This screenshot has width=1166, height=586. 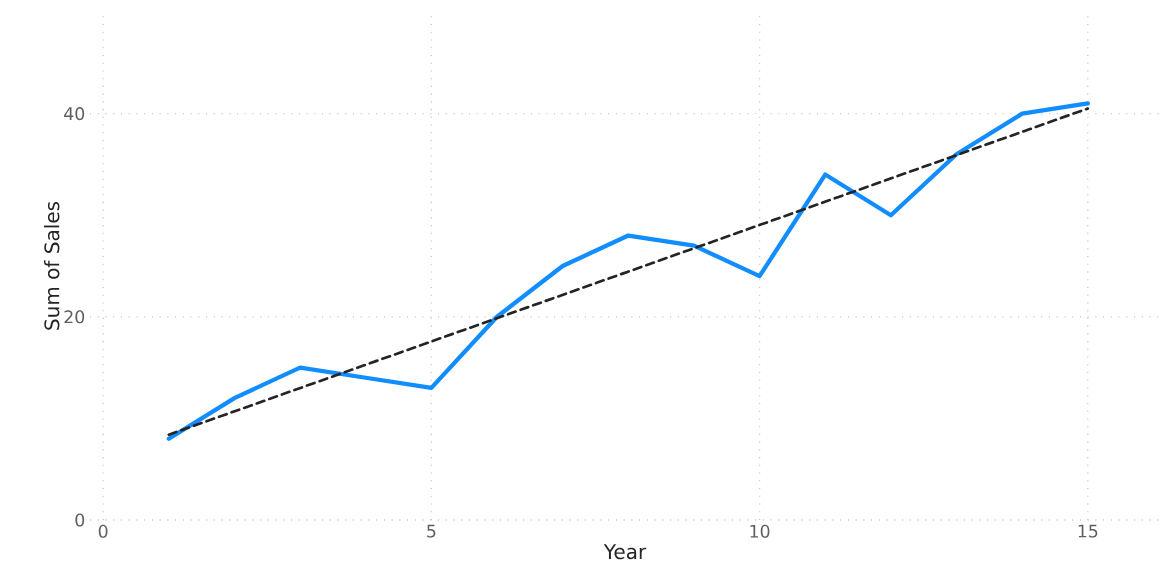 What do you see at coordinates (51, 265) in the screenshot?
I see `y-axis-title: Sum of Sales` at bounding box center [51, 265].